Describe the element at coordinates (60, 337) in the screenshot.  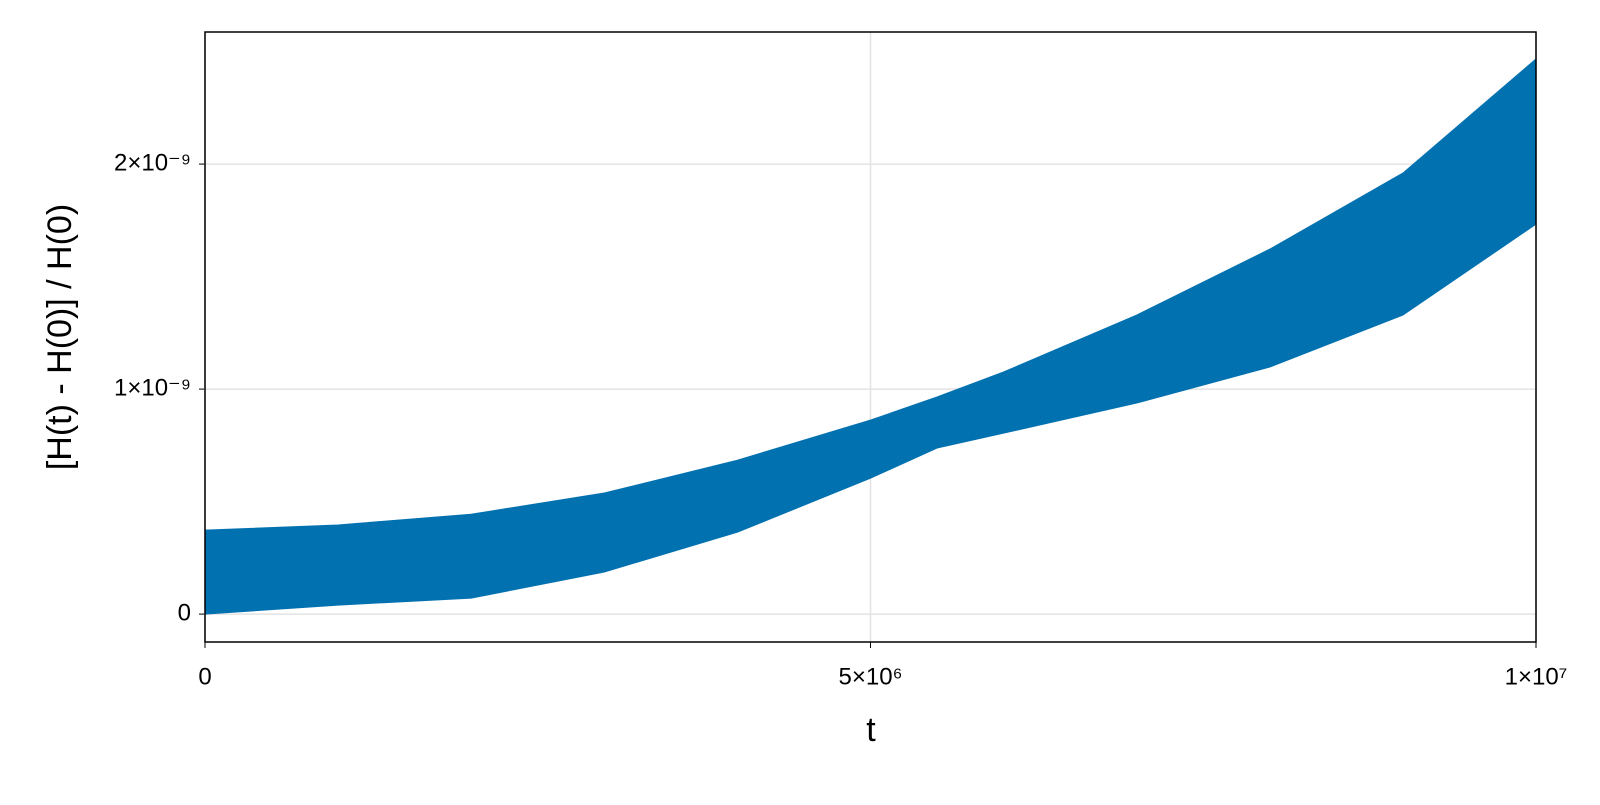
I see `y-axis-label: [H(t) - H(0)] / H(0)` at that location.